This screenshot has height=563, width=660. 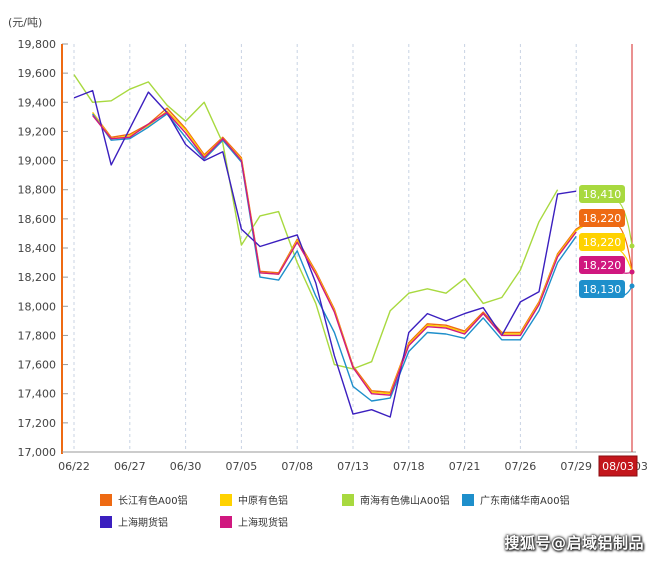 I want to click on x-tick-label: 07/08, so click(x=297, y=466).